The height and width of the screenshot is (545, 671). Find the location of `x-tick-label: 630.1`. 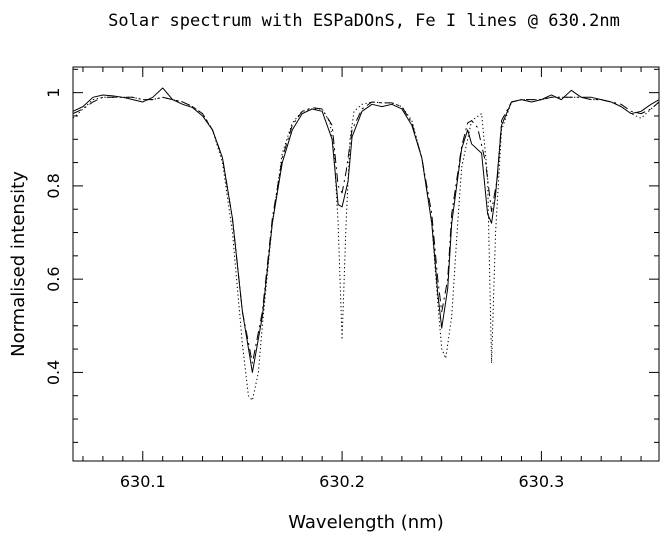

x-tick-label: 630.1 is located at coordinates (143, 481).